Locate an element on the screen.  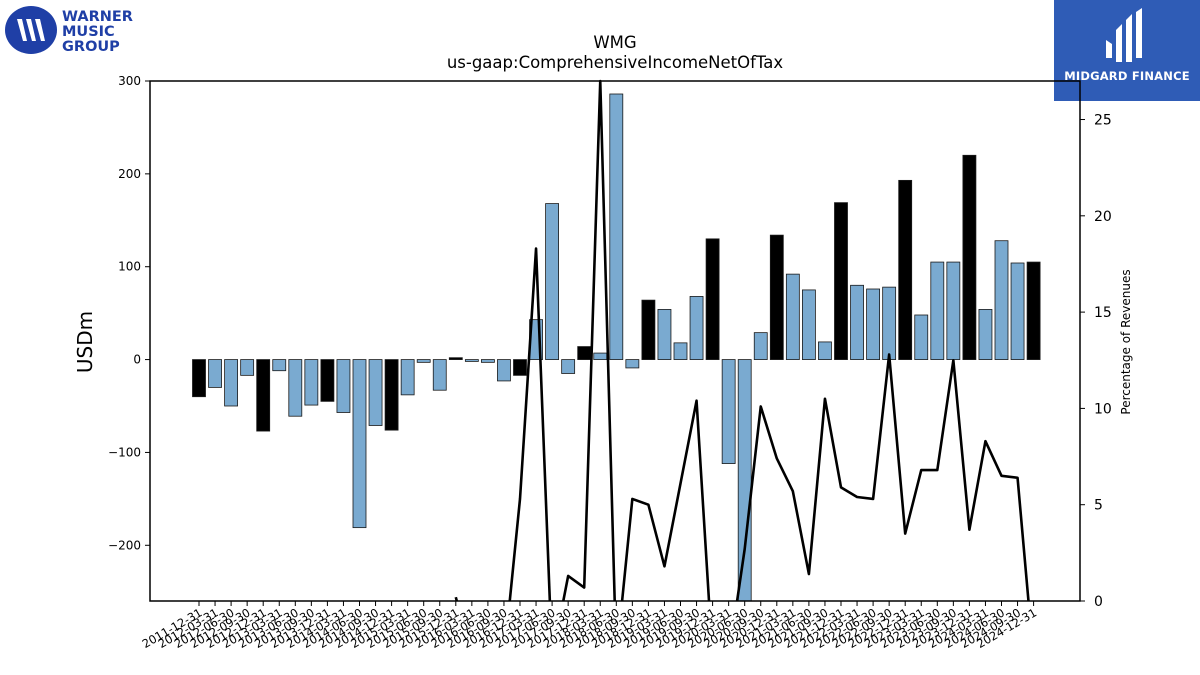
y2-tick-label: 20 is located at coordinates (1103, 217).